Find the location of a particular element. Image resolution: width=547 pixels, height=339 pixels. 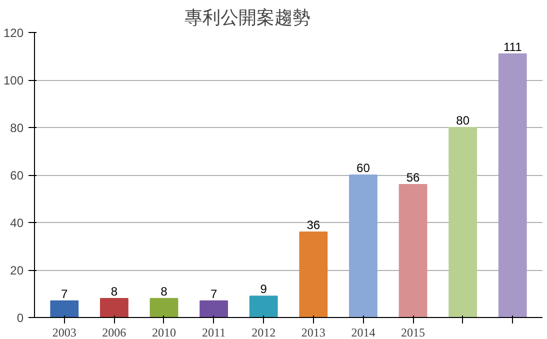

data-label: 9 is located at coordinates (264, 289).